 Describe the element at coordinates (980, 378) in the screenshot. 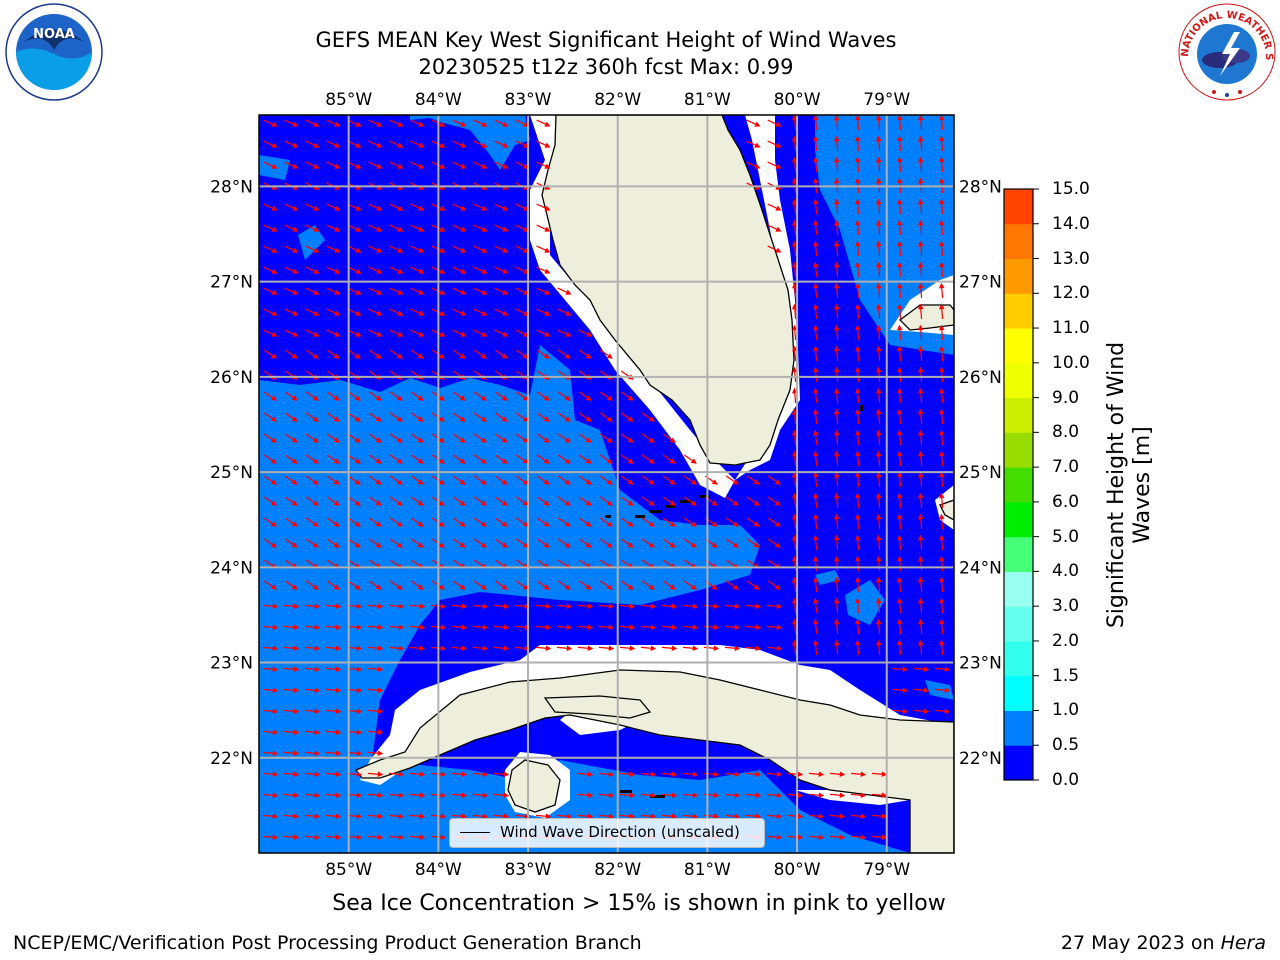

I see `lat-tick-right: 26°N` at that location.